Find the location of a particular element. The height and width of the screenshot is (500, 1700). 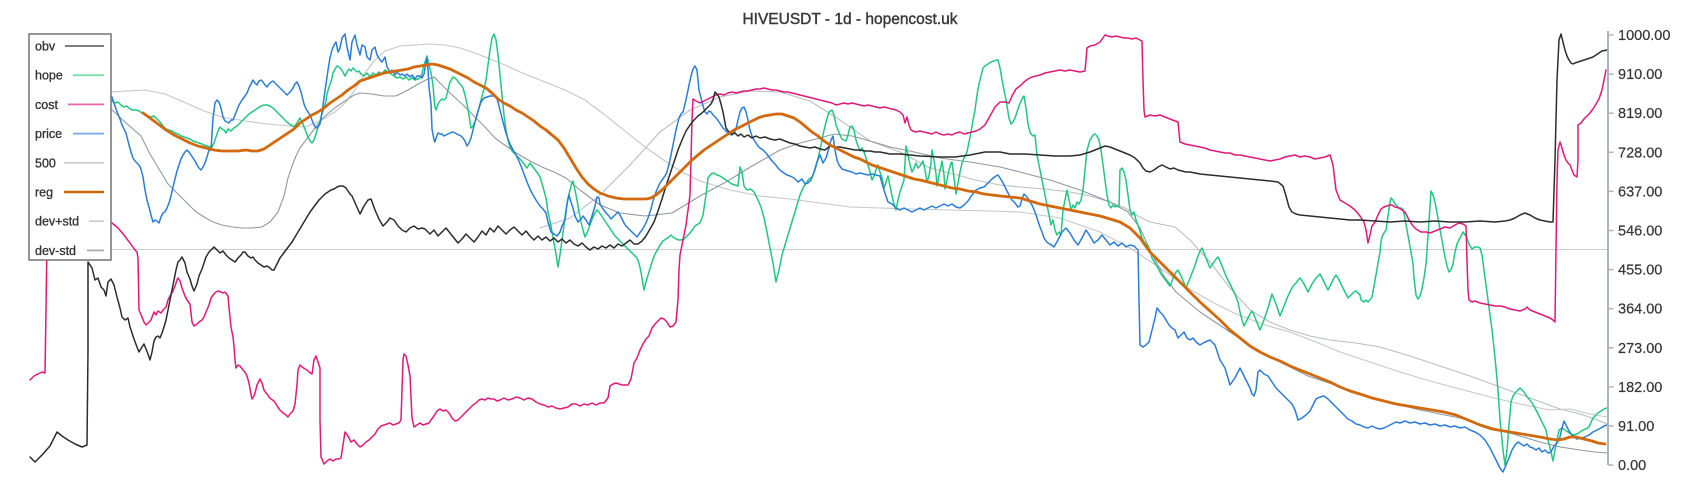

svg-text: price is located at coordinates (48, 134).